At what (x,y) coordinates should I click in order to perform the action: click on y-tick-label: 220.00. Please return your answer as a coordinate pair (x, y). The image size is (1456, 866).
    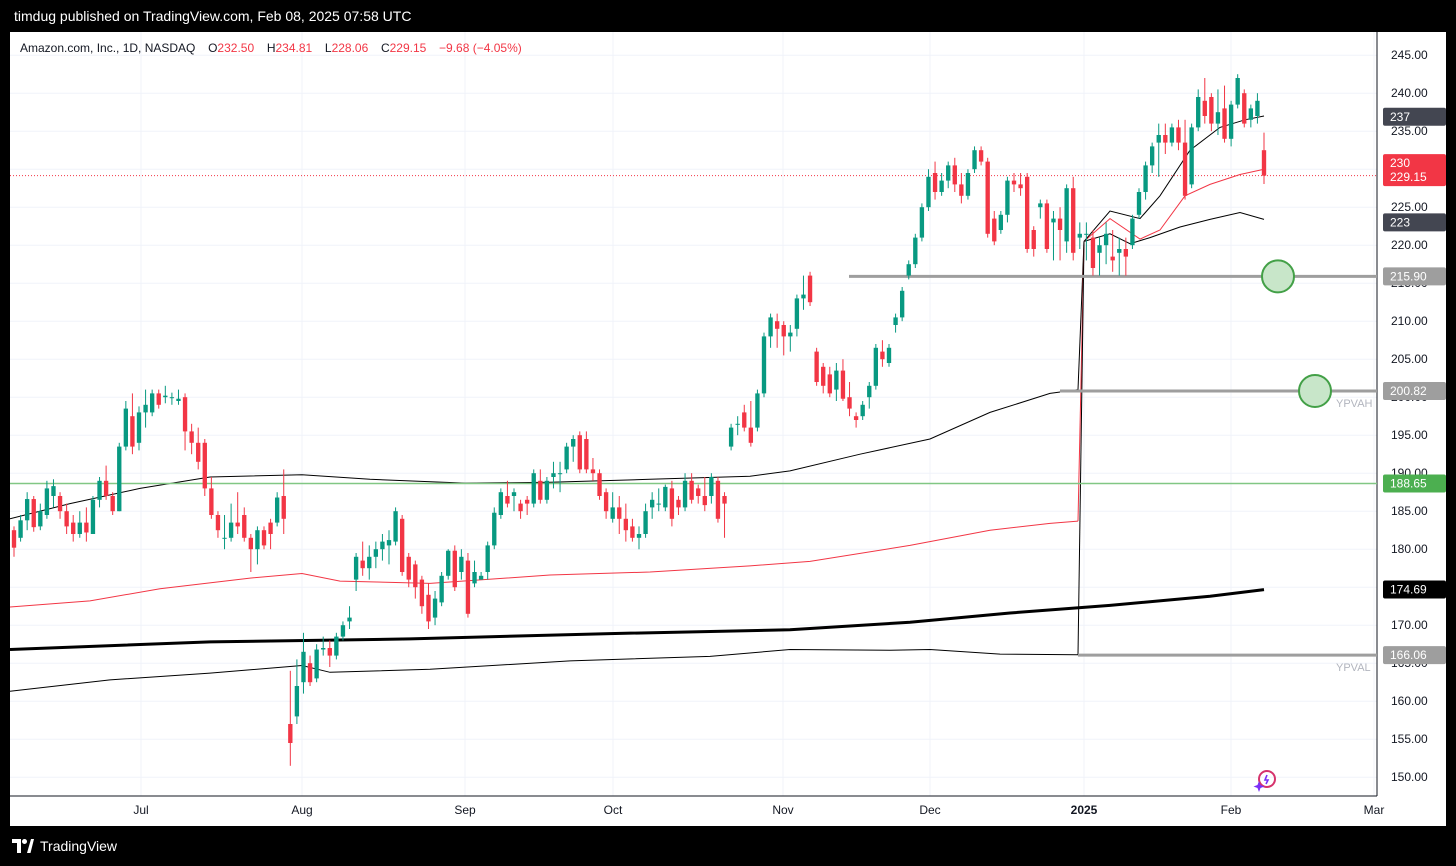
    Looking at the image, I should click on (1409, 245).